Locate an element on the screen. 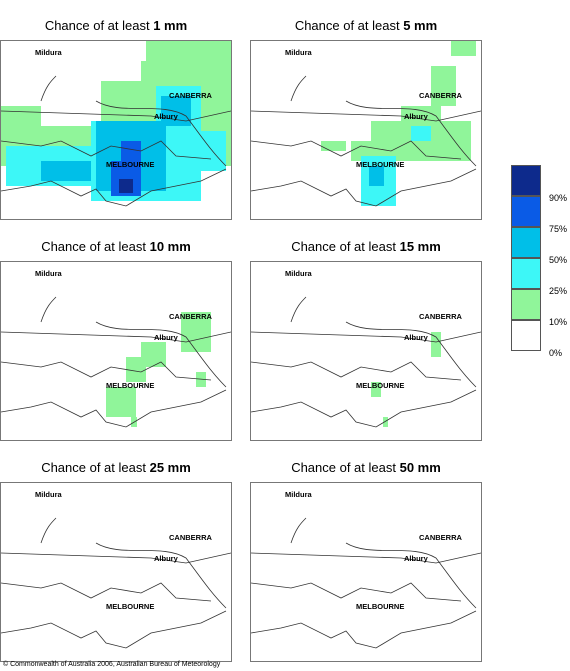  legend-label-10: 10% is located at coordinates (558, 322).